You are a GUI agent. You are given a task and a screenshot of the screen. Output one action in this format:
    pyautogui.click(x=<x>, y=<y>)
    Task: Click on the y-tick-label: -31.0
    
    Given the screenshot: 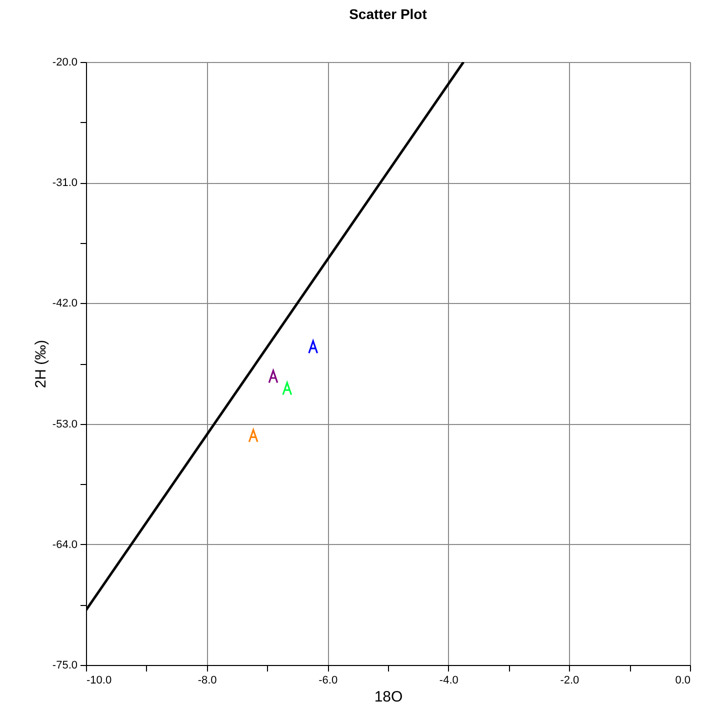 What is the action you would take?
    pyautogui.click(x=65, y=183)
    